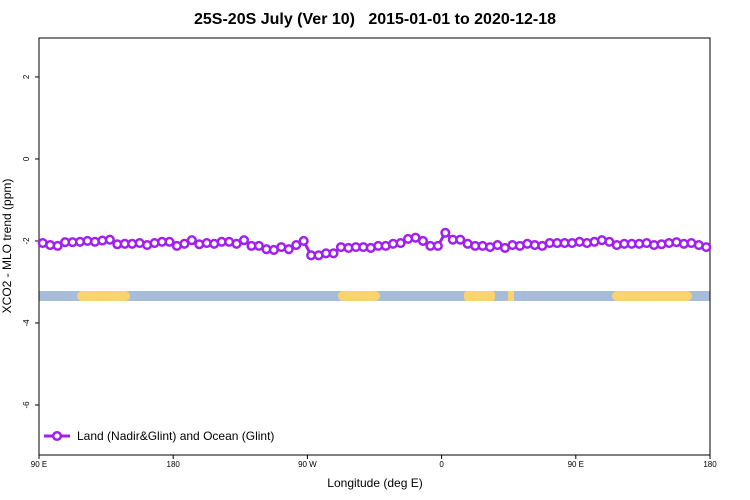  What do you see at coordinates (26, 405) in the screenshot?
I see `y-tick-label: -6` at bounding box center [26, 405].